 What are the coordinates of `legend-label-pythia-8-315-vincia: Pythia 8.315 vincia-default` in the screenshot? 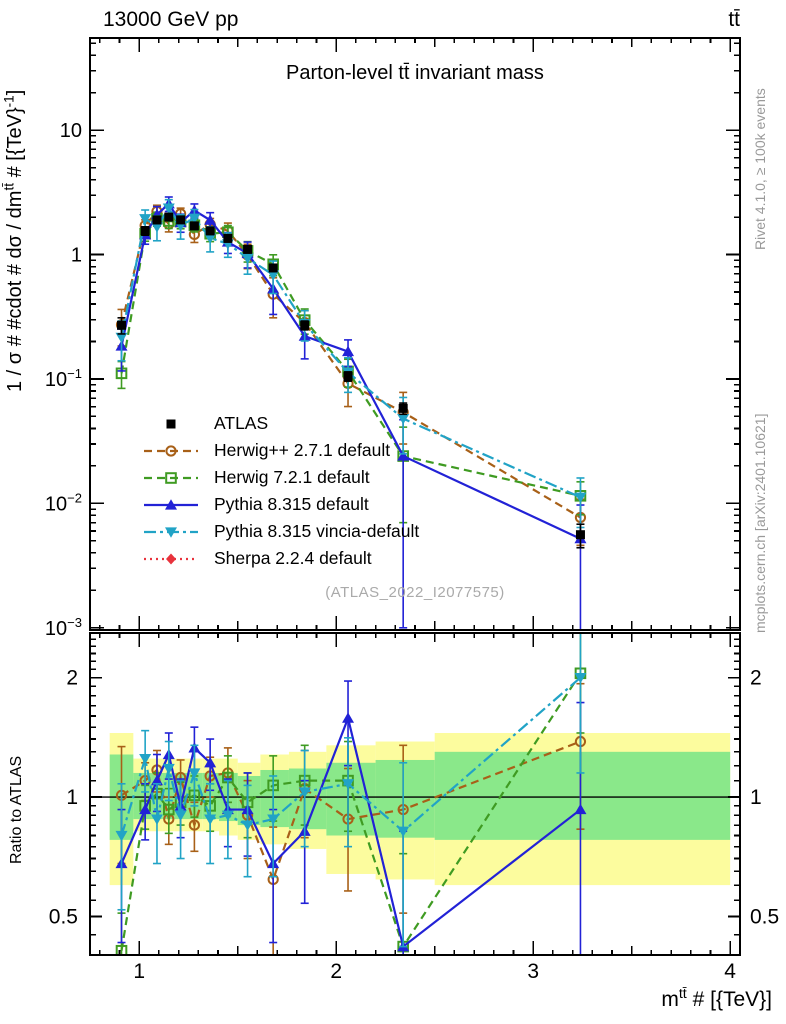 It's located at (317, 531).